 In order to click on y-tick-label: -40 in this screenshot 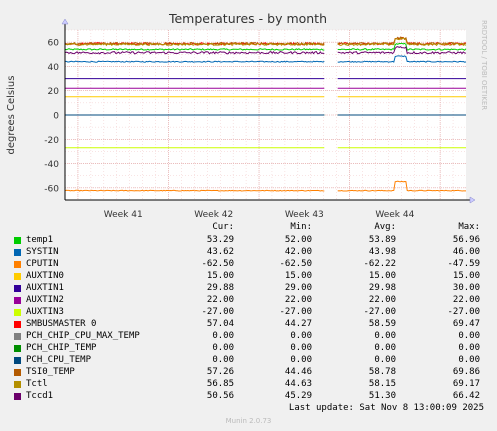, I will do `click(51, 165)`.